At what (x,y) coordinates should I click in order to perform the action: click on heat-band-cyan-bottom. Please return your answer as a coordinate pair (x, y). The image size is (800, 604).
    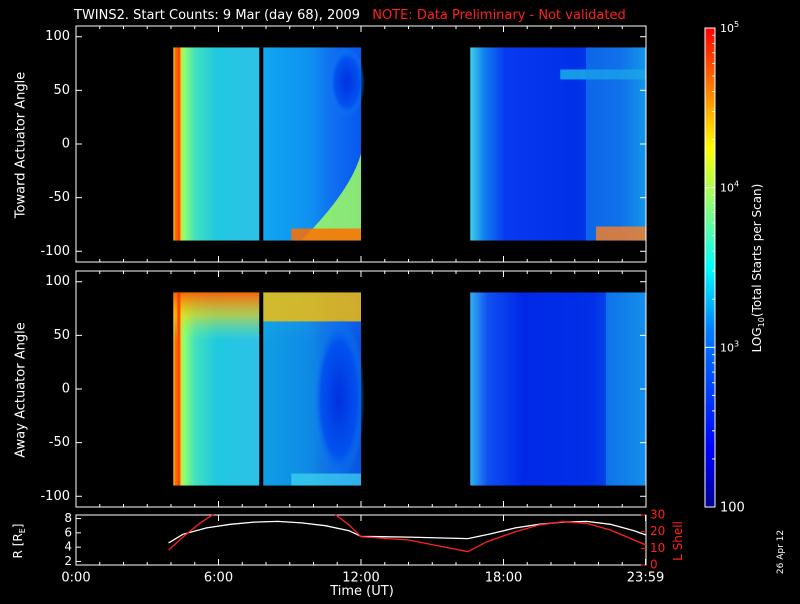
    Looking at the image, I should click on (326, 479).